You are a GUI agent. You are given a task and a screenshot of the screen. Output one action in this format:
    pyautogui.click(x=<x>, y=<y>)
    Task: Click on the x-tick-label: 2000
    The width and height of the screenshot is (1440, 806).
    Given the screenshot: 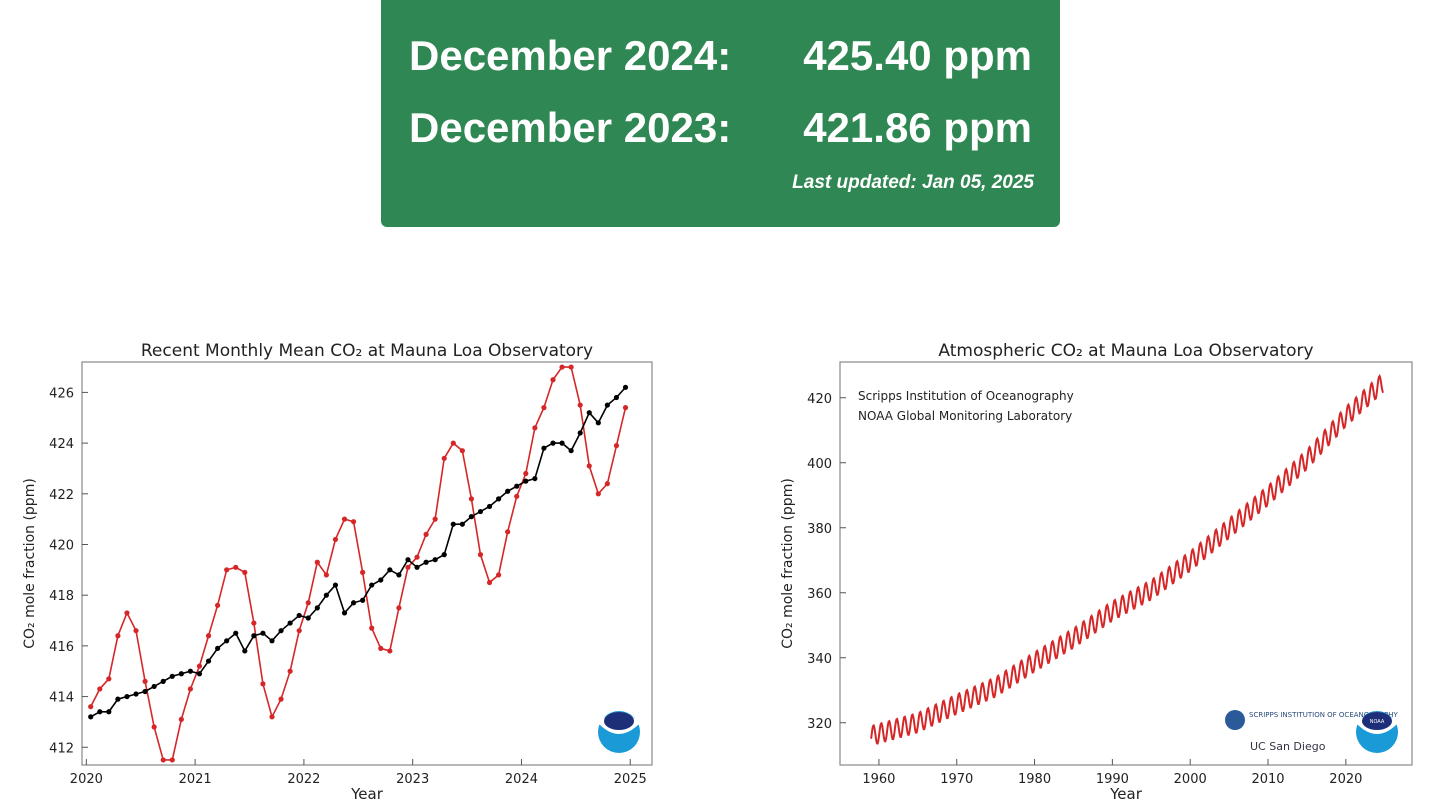 What is the action you would take?
    pyautogui.click(x=1190, y=779)
    